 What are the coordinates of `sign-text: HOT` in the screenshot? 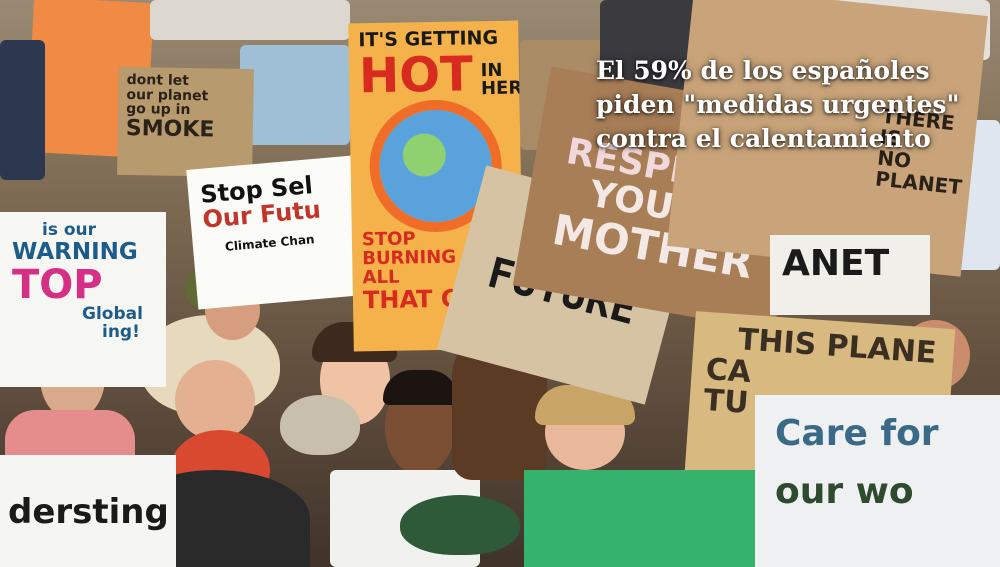 It's located at (416, 75).